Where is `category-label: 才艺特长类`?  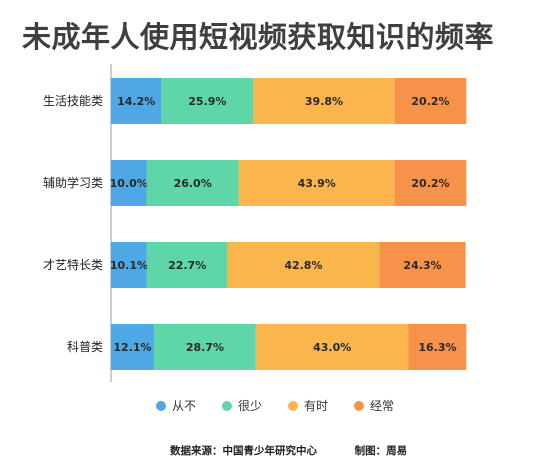 category-label: 才艺特长类 is located at coordinates (73, 264).